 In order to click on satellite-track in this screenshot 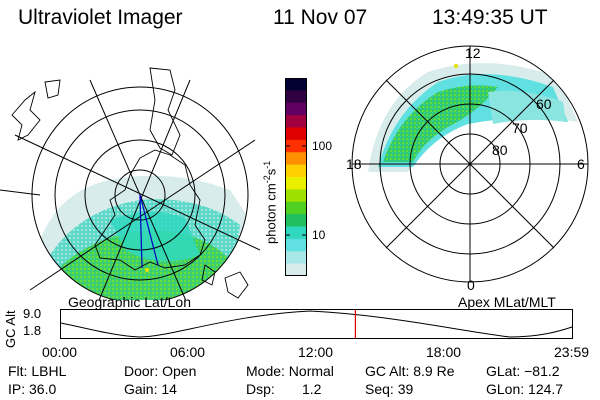, I will do `click(149, 231)`.